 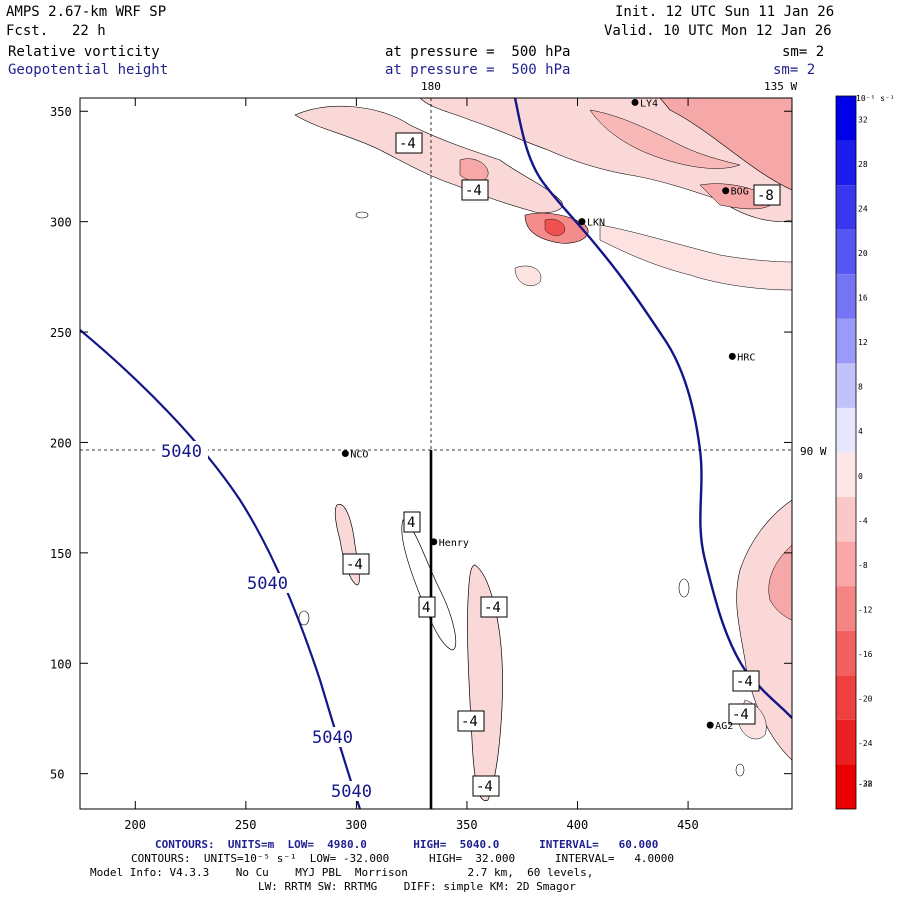 What do you see at coordinates (746, 357) in the screenshot?
I see `station-label-hrc: HRC` at bounding box center [746, 357].